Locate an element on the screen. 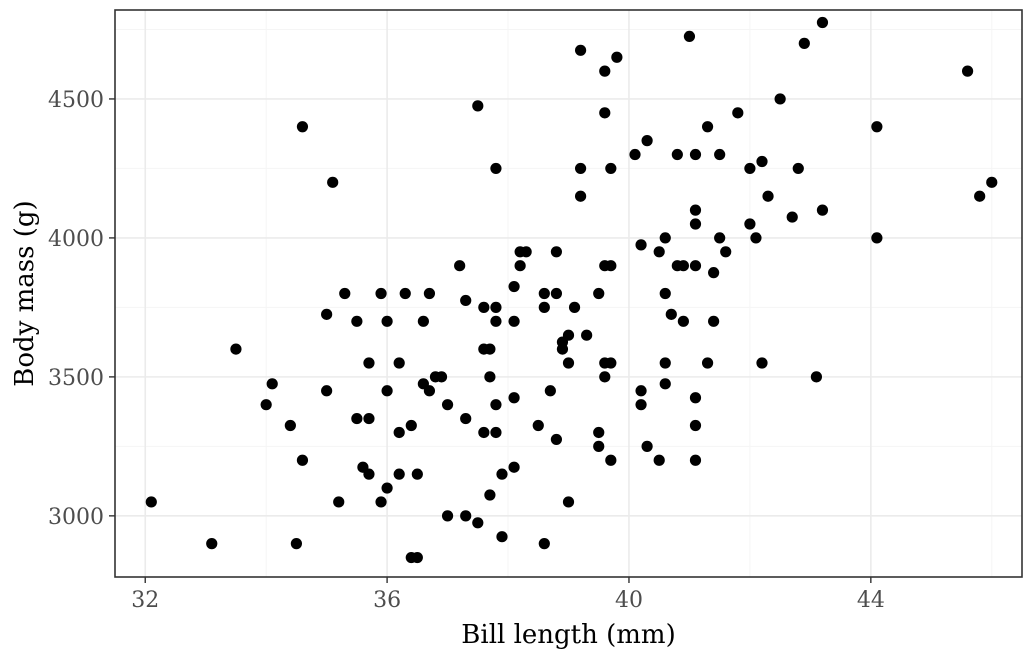  x-tick-labels: 32 36 40 44 is located at coordinates (508, 600).